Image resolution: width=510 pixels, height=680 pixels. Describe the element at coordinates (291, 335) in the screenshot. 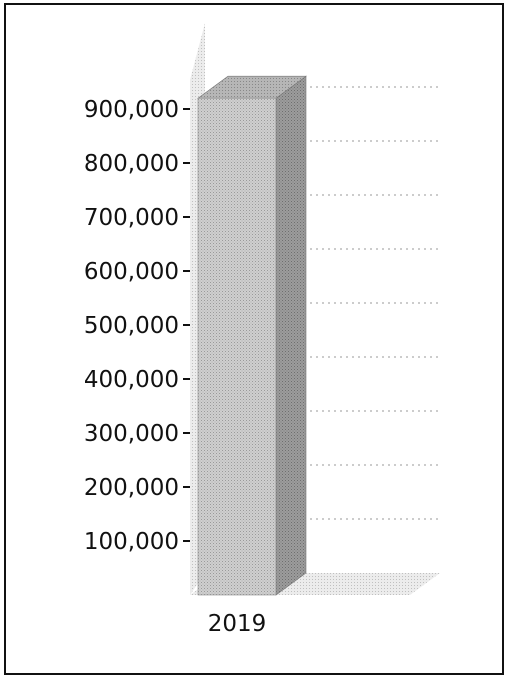

I see `bar-side` at that location.